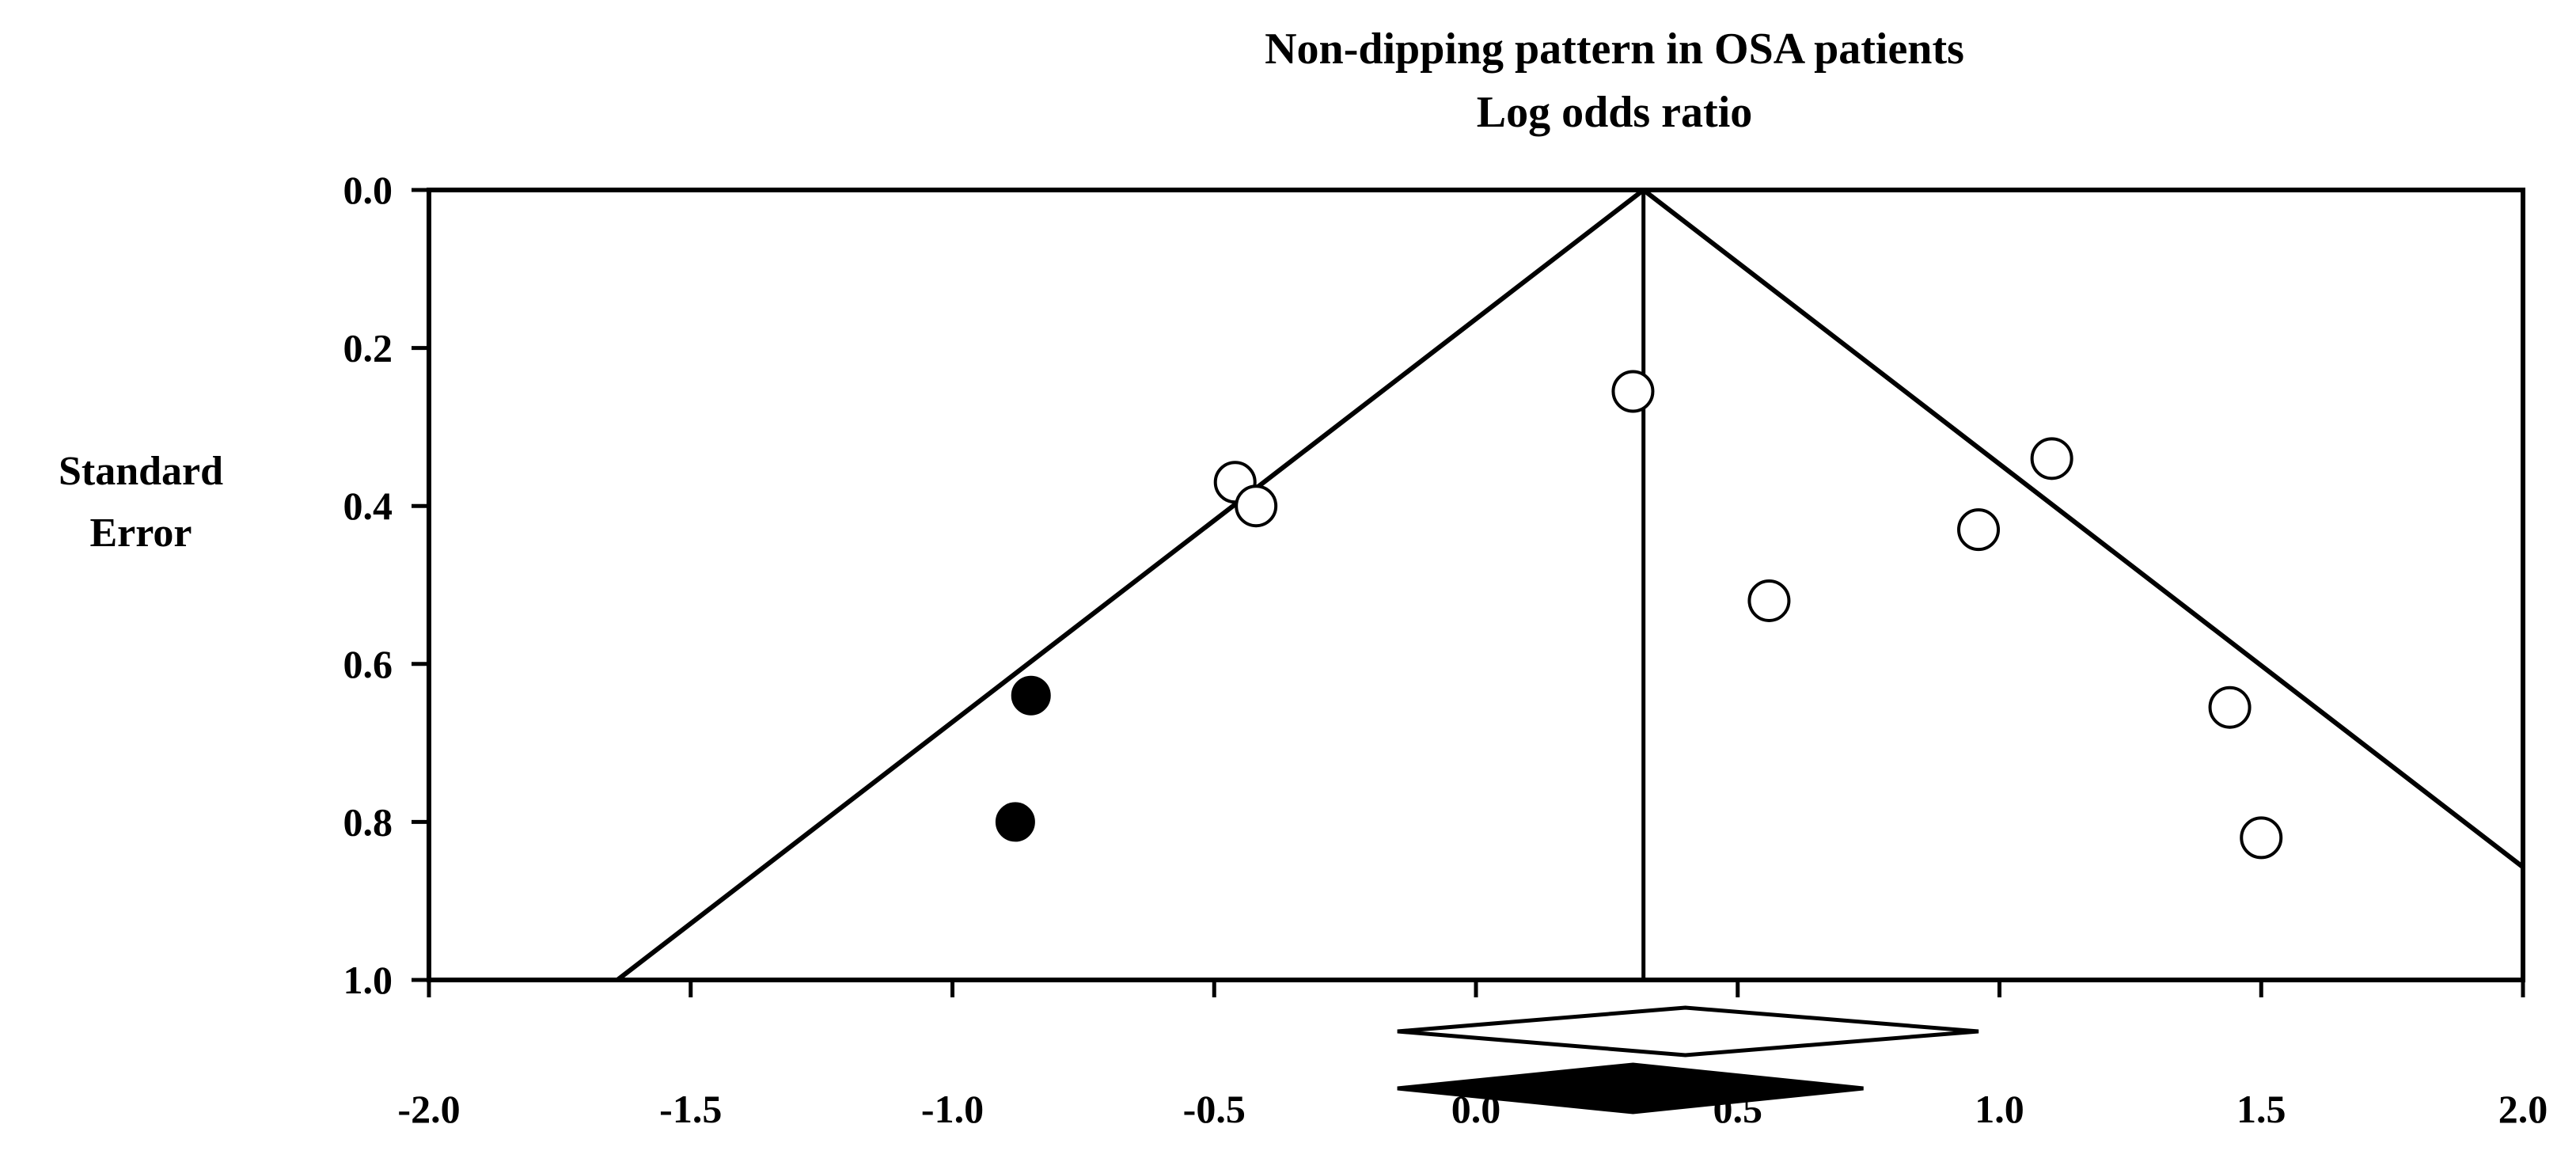  I want to click on x-tick-label: -1.5, so click(690, 1109).